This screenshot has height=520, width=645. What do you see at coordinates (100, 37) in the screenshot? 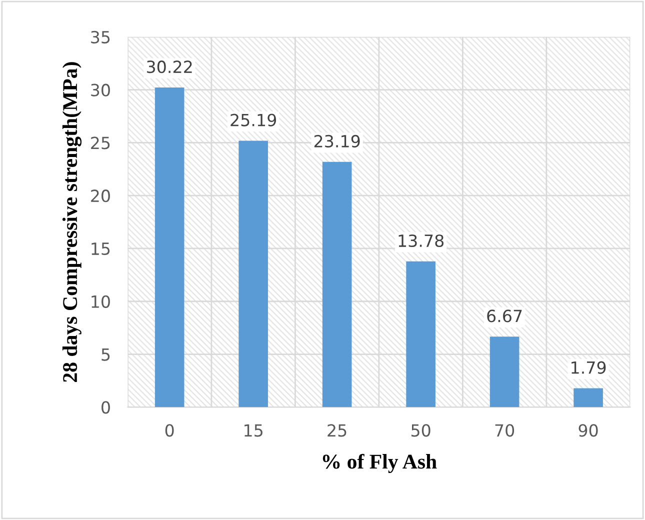
I see `y-tick-label: 35` at bounding box center [100, 37].